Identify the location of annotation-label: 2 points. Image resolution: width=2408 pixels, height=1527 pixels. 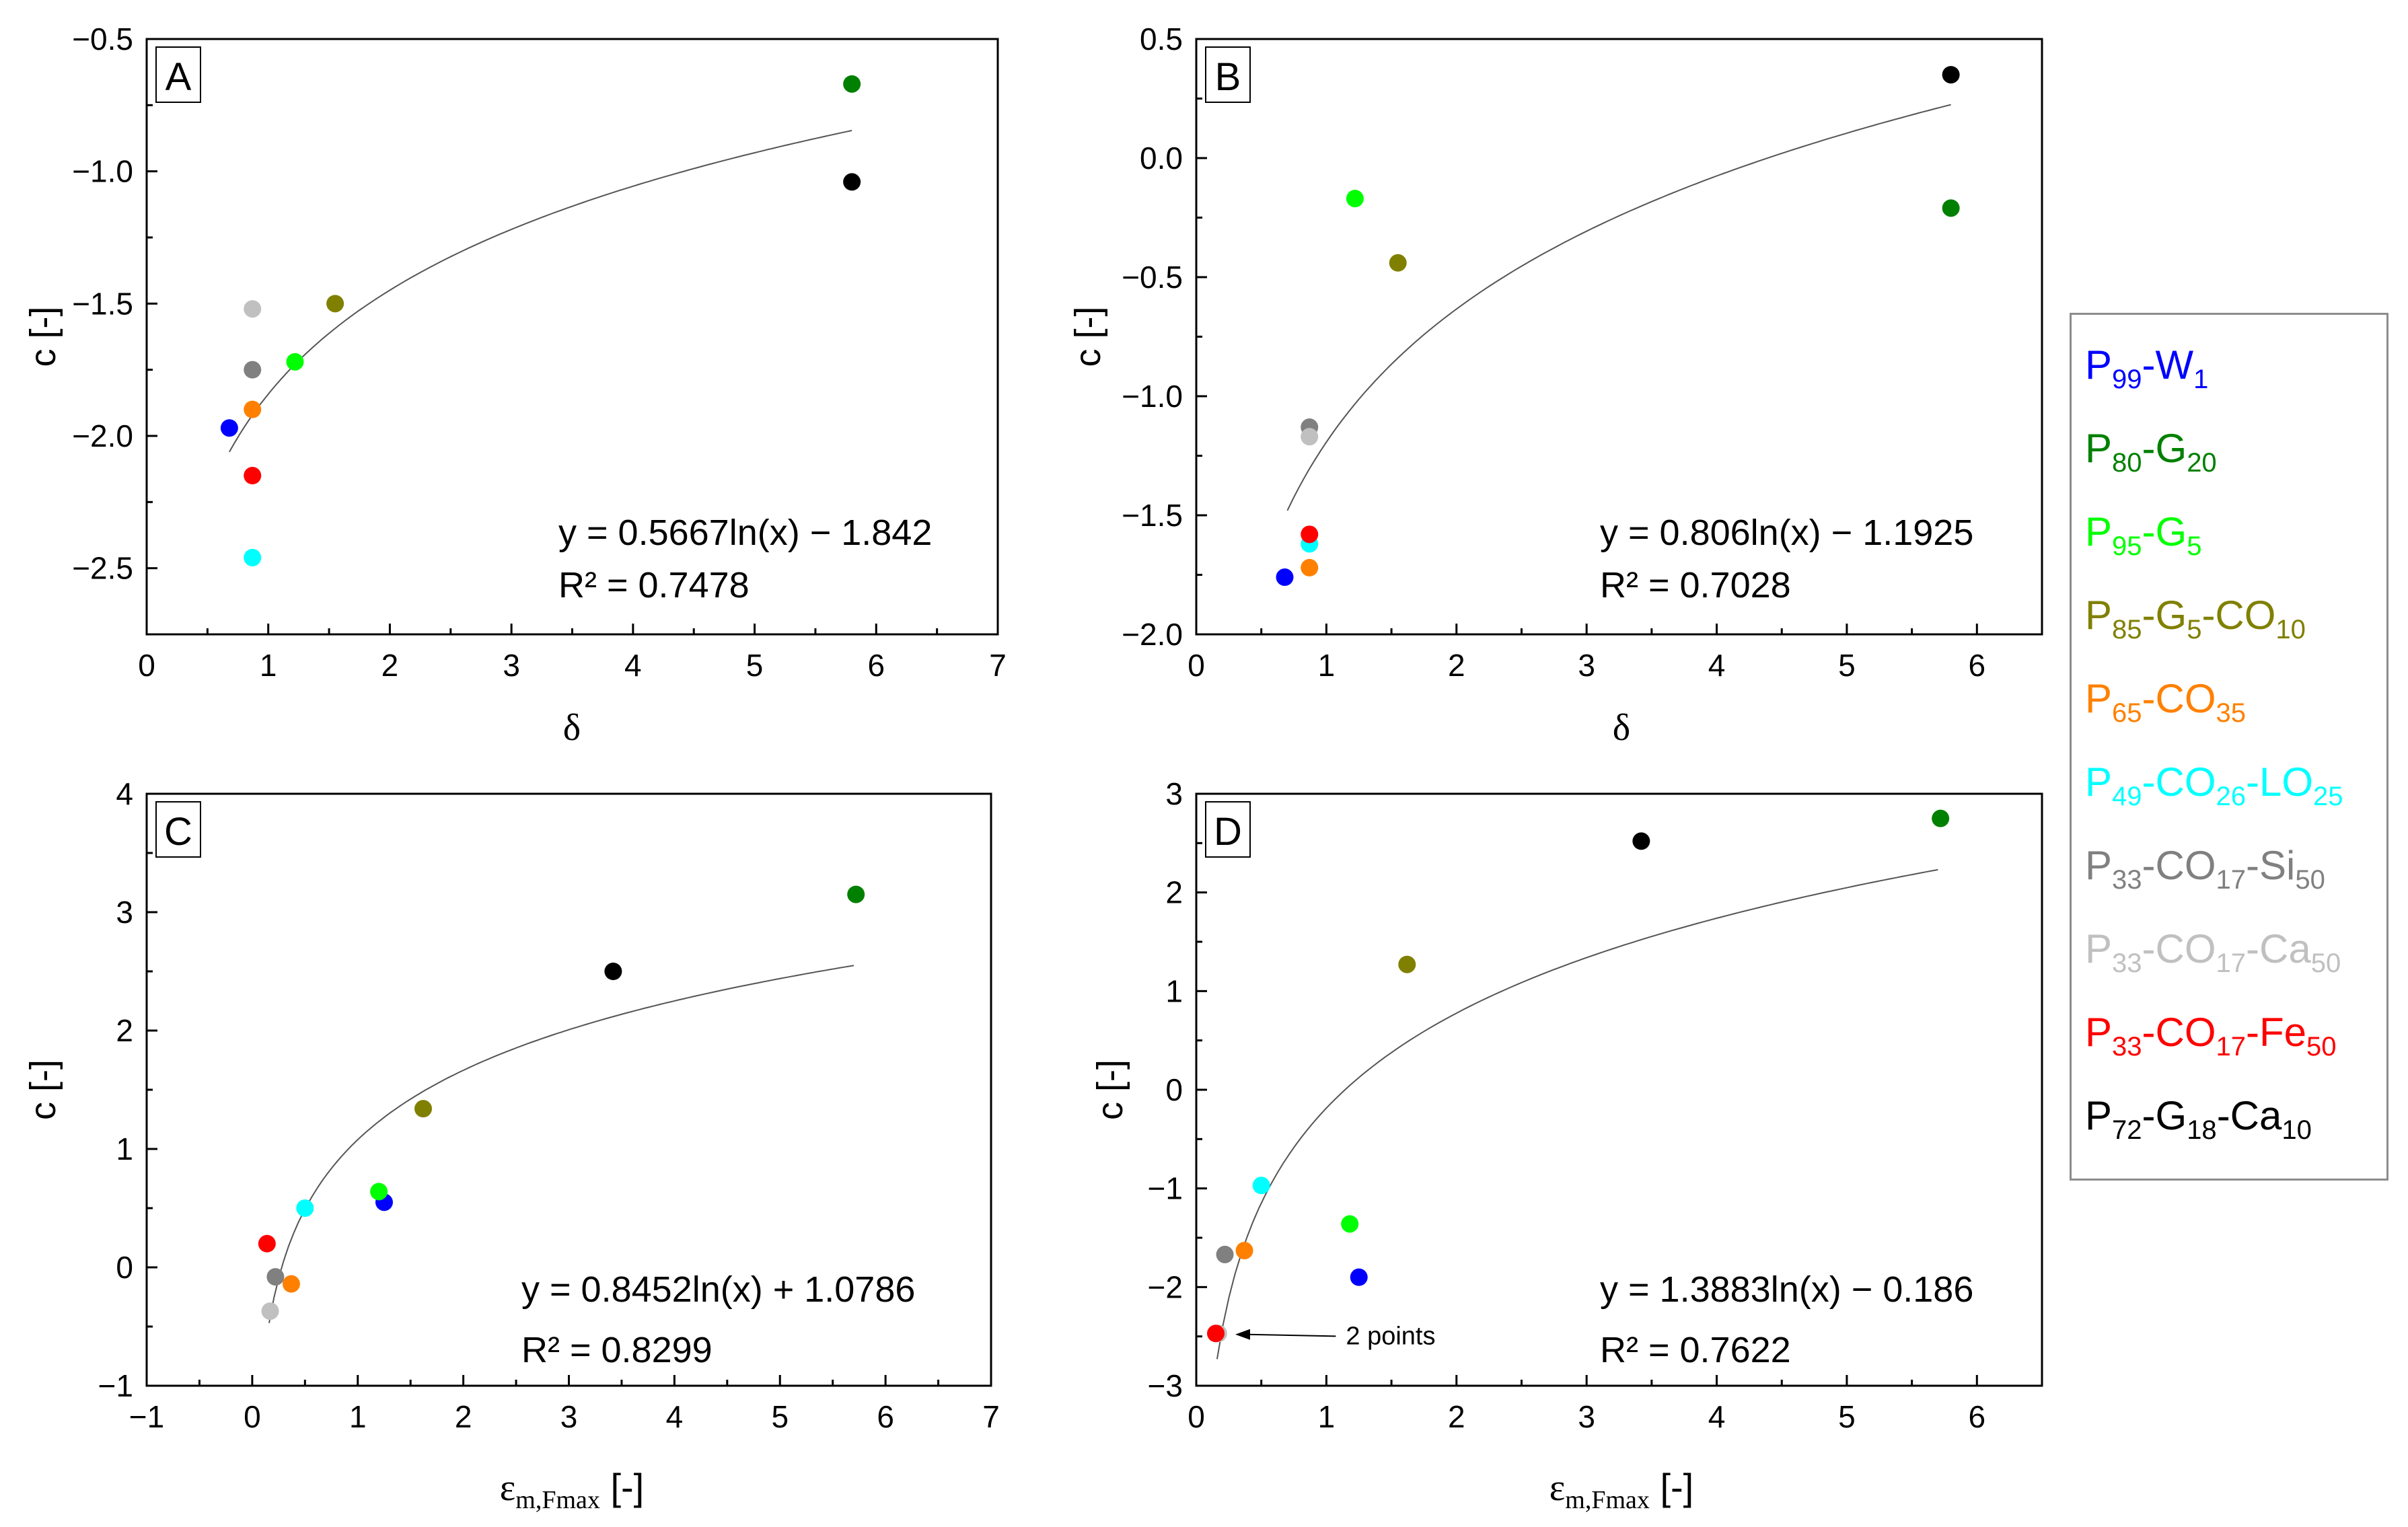
(1390, 1336).